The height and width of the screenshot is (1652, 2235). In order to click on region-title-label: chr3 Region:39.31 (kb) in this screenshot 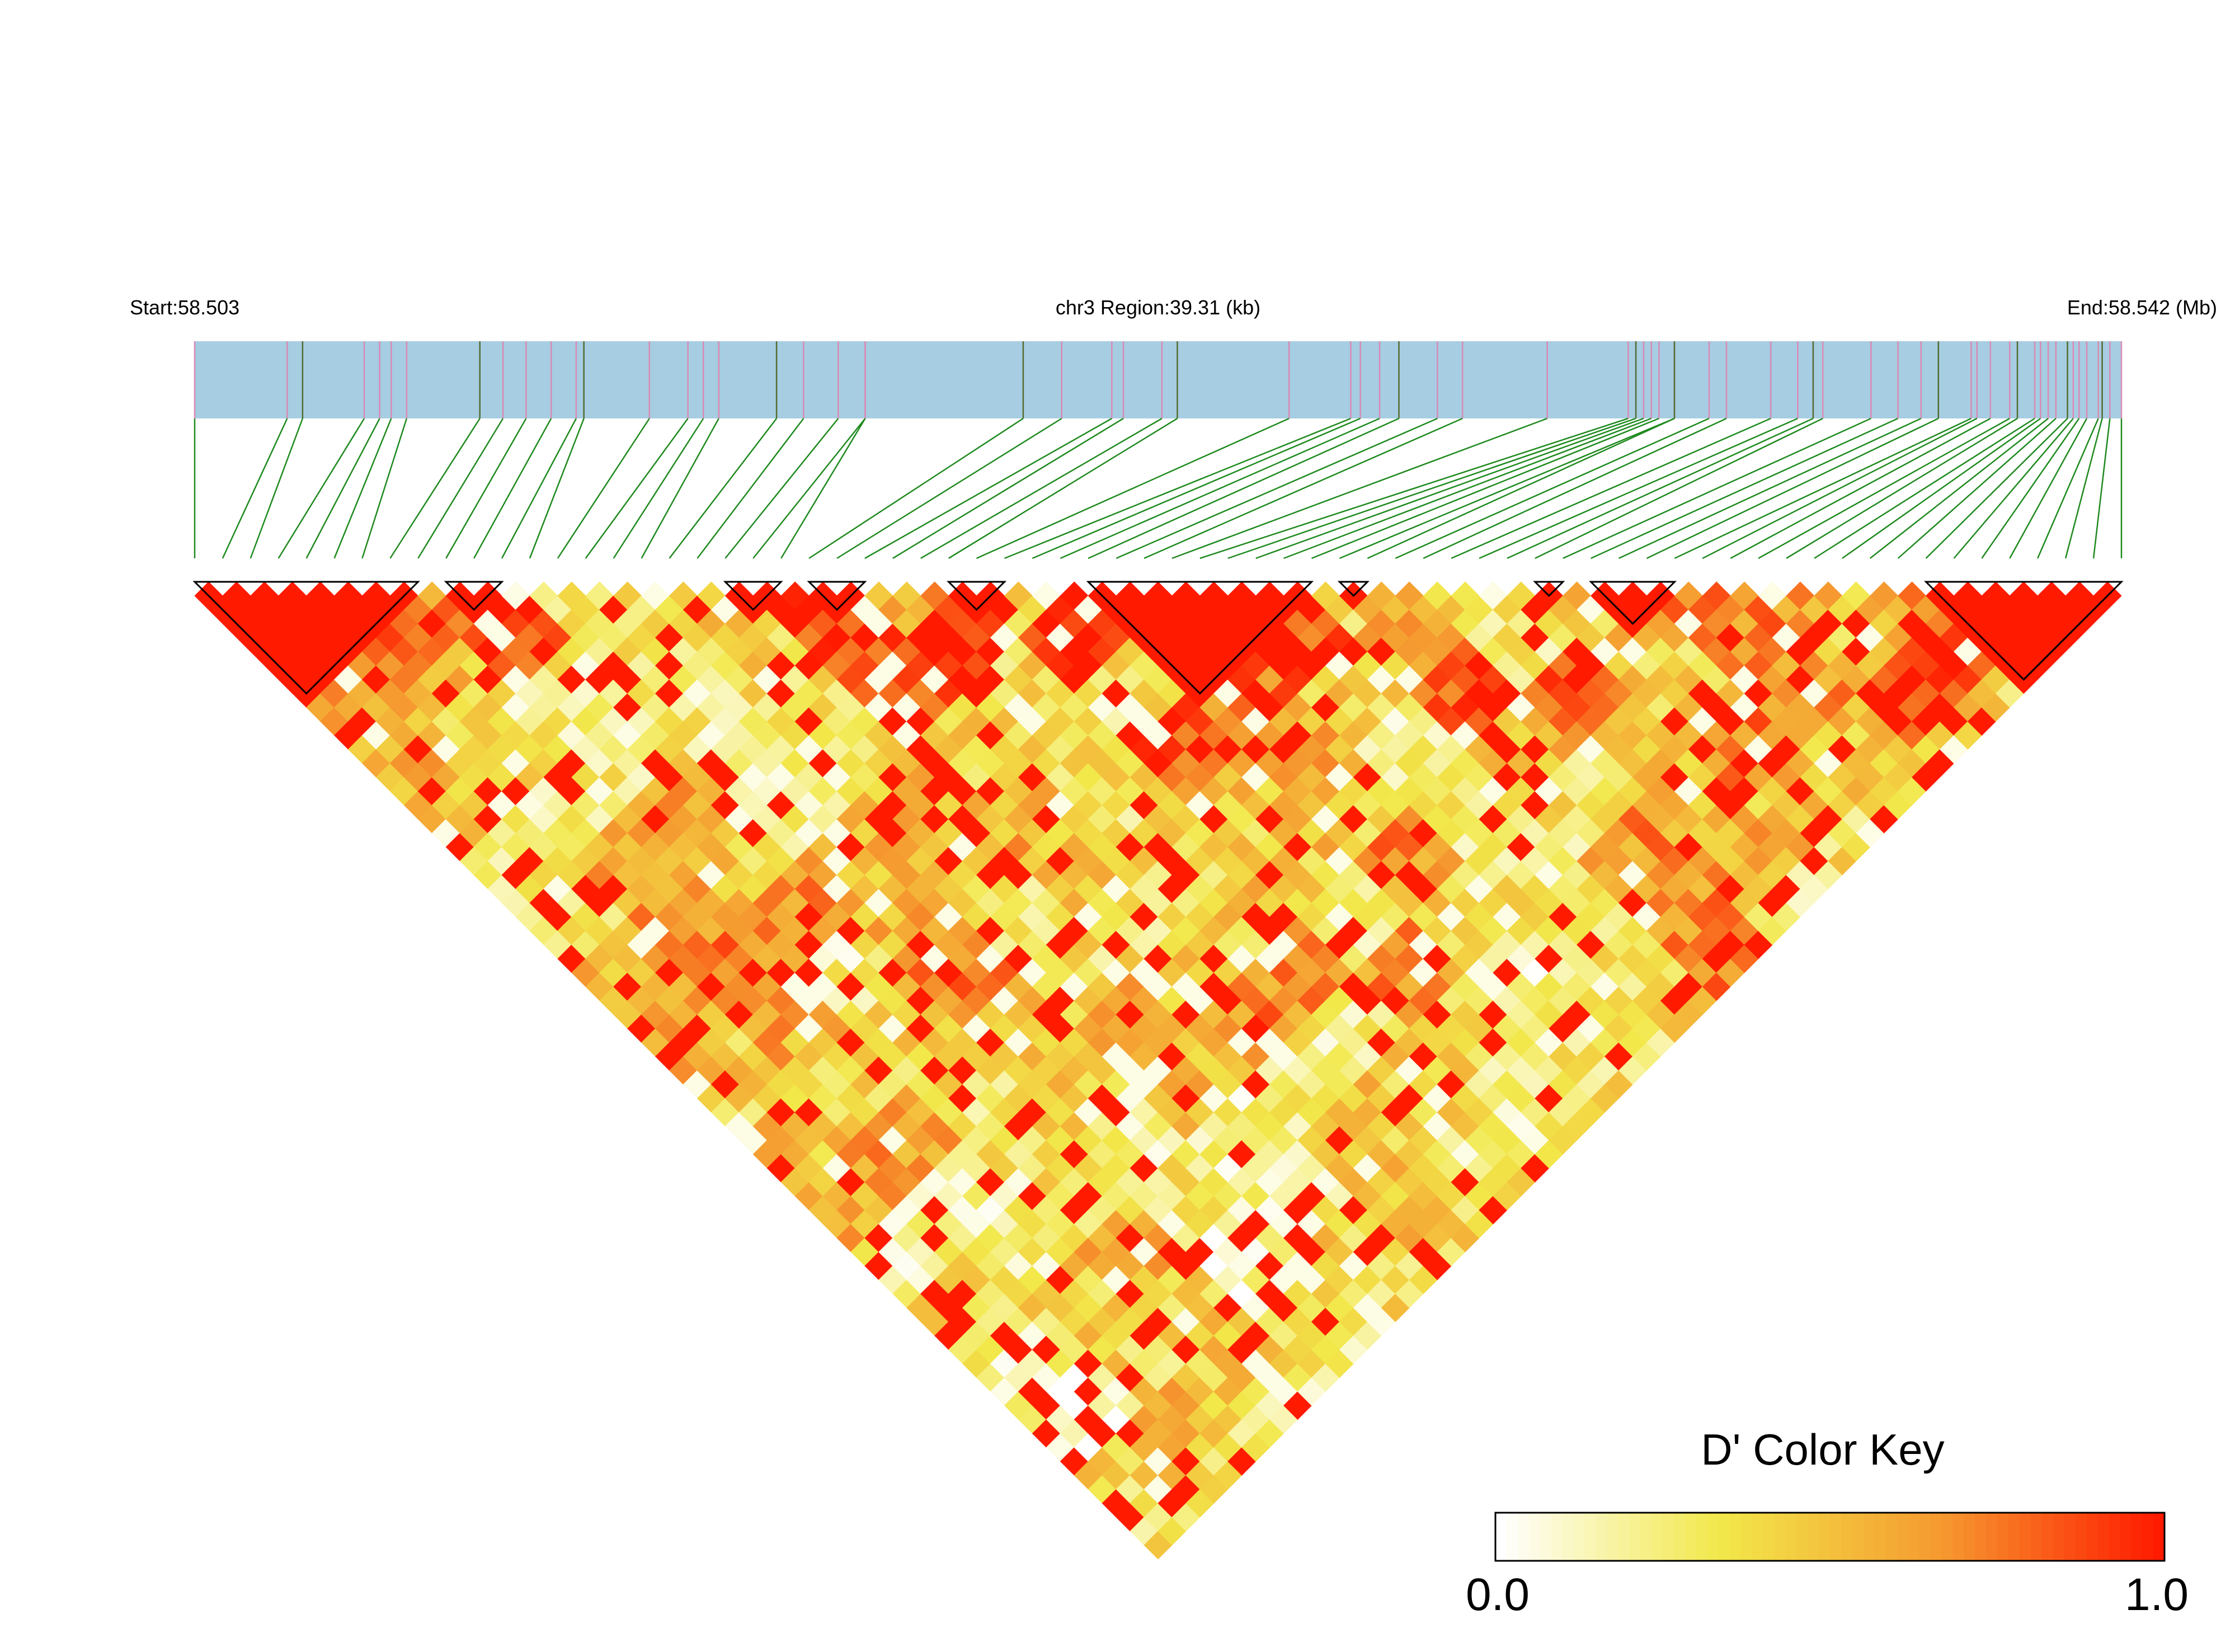, I will do `click(1158, 308)`.